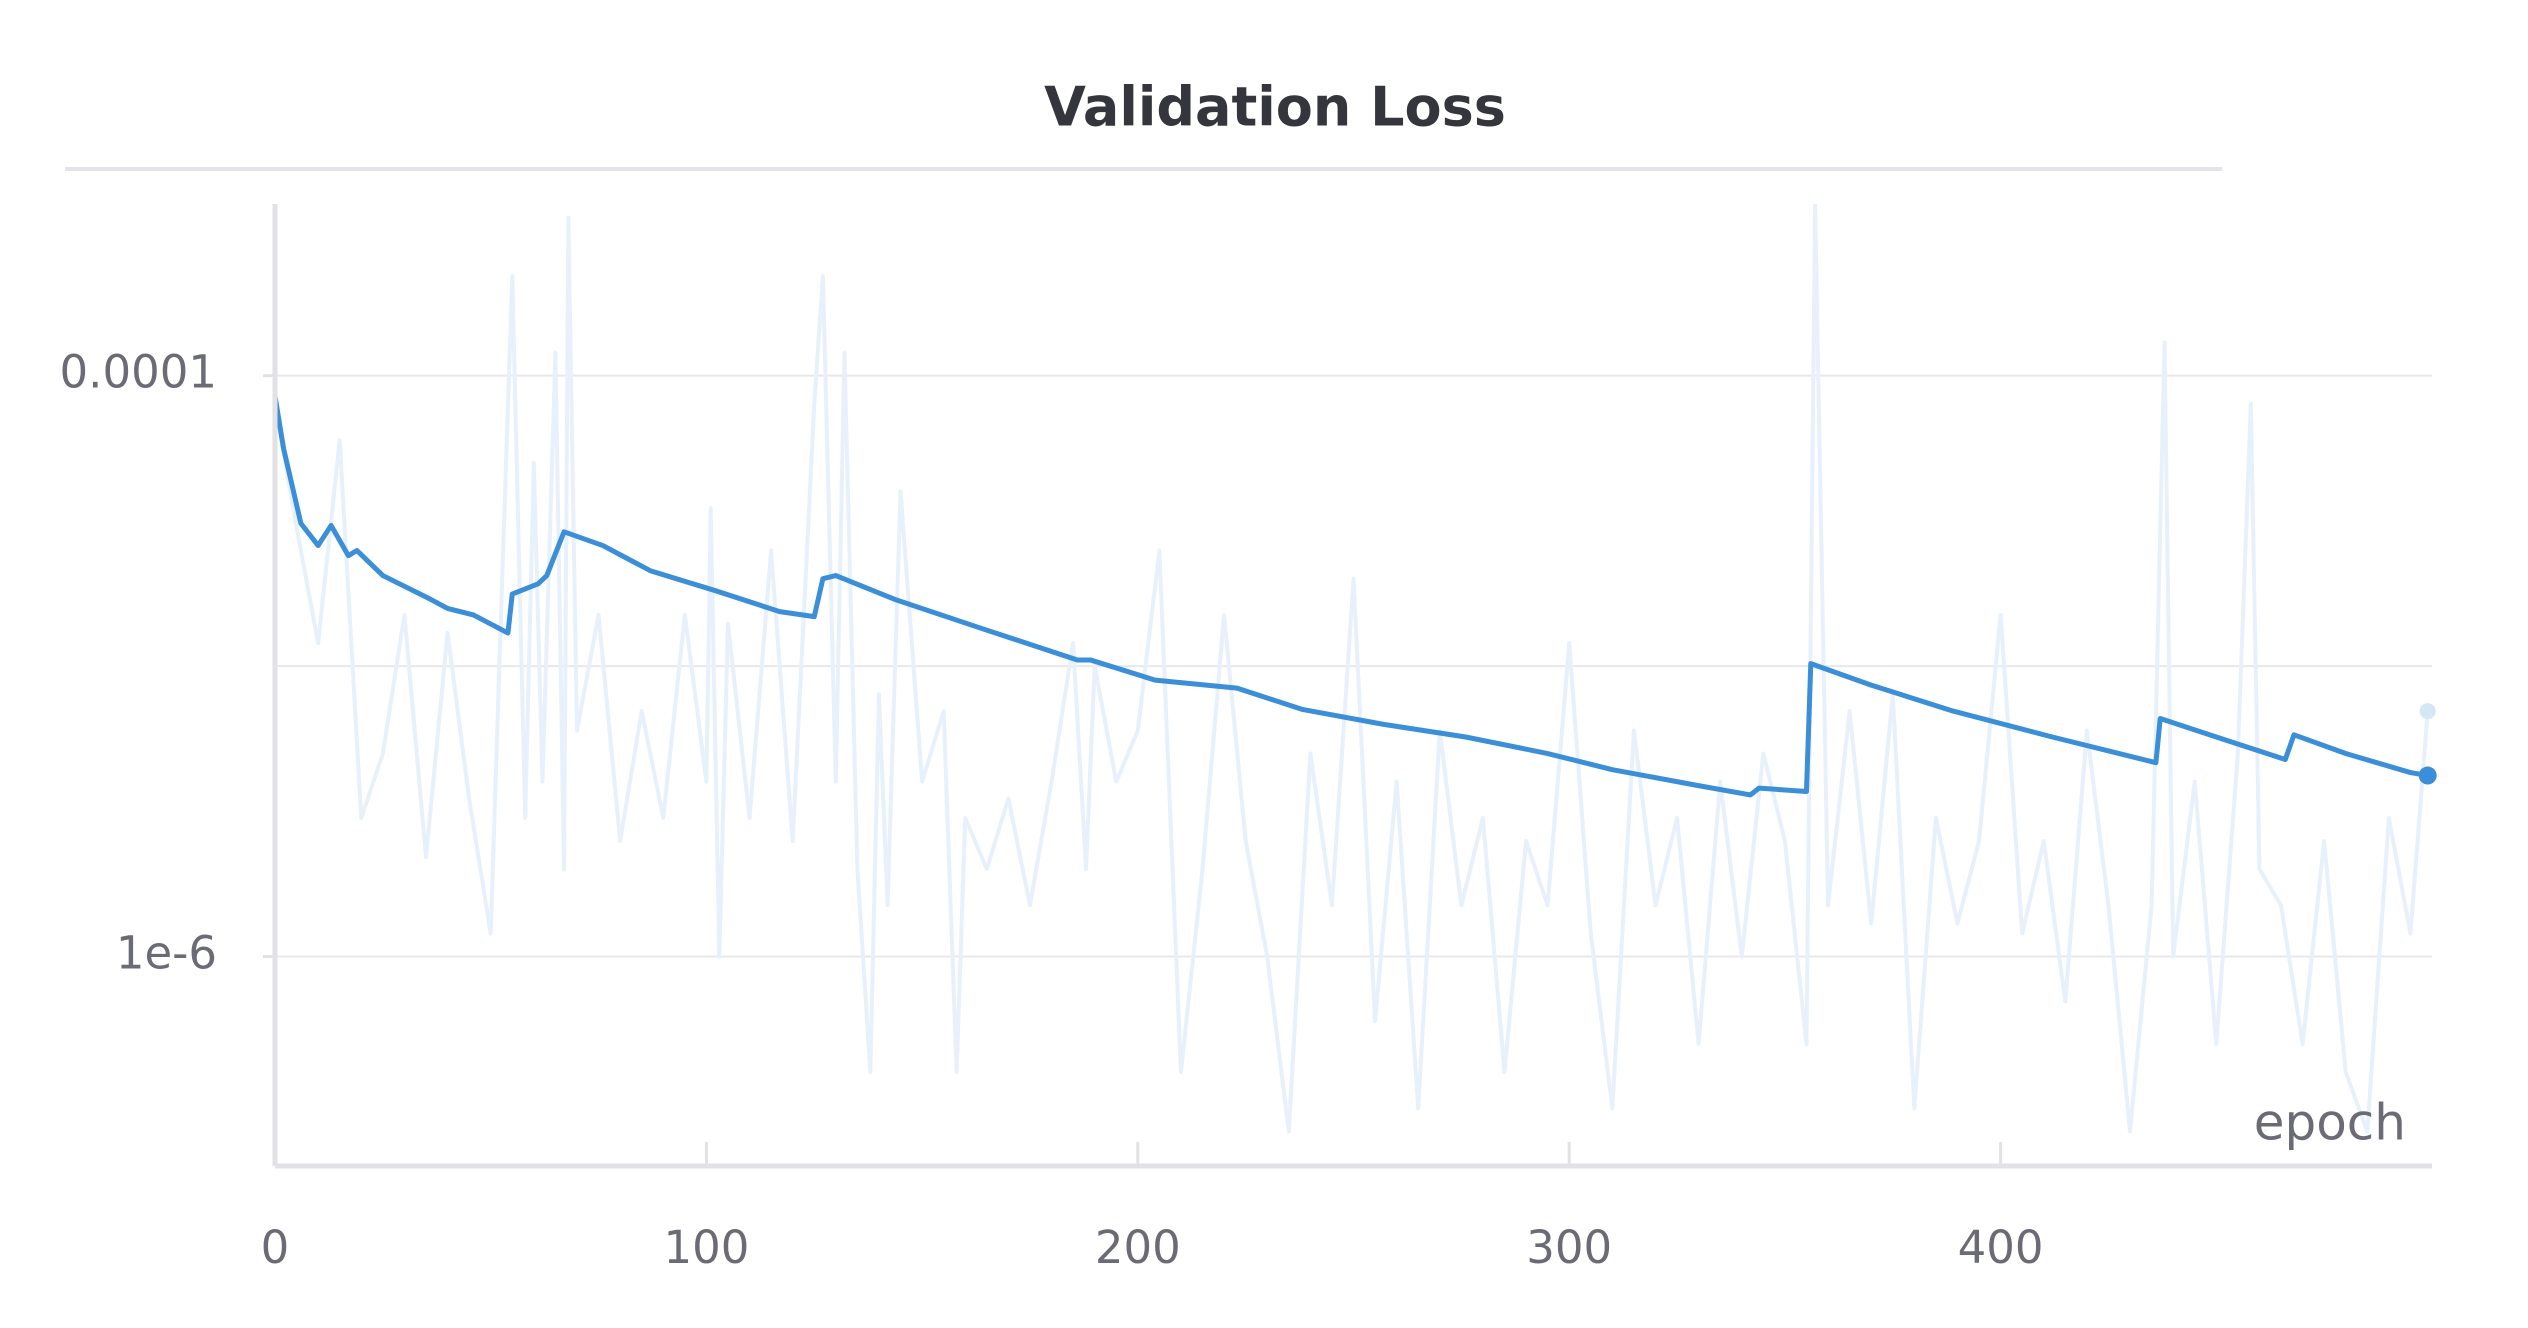 The image size is (2528, 1328). What do you see at coordinates (1138, 1247) in the screenshot?
I see `x-tick-label: 200` at bounding box center [1138, 1247].